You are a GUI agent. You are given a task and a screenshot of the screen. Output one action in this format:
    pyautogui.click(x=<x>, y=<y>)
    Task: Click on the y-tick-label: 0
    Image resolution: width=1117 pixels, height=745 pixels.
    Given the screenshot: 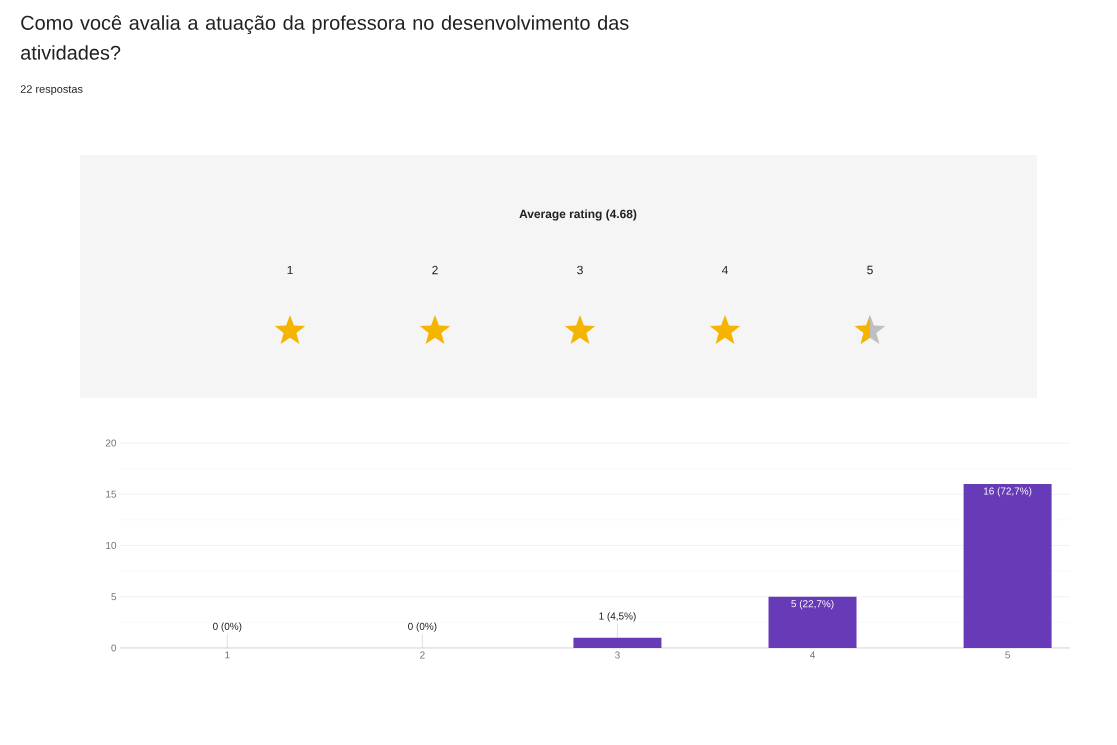 What is the action you would take?
    pyautogui.click(x=114, y=648)
    